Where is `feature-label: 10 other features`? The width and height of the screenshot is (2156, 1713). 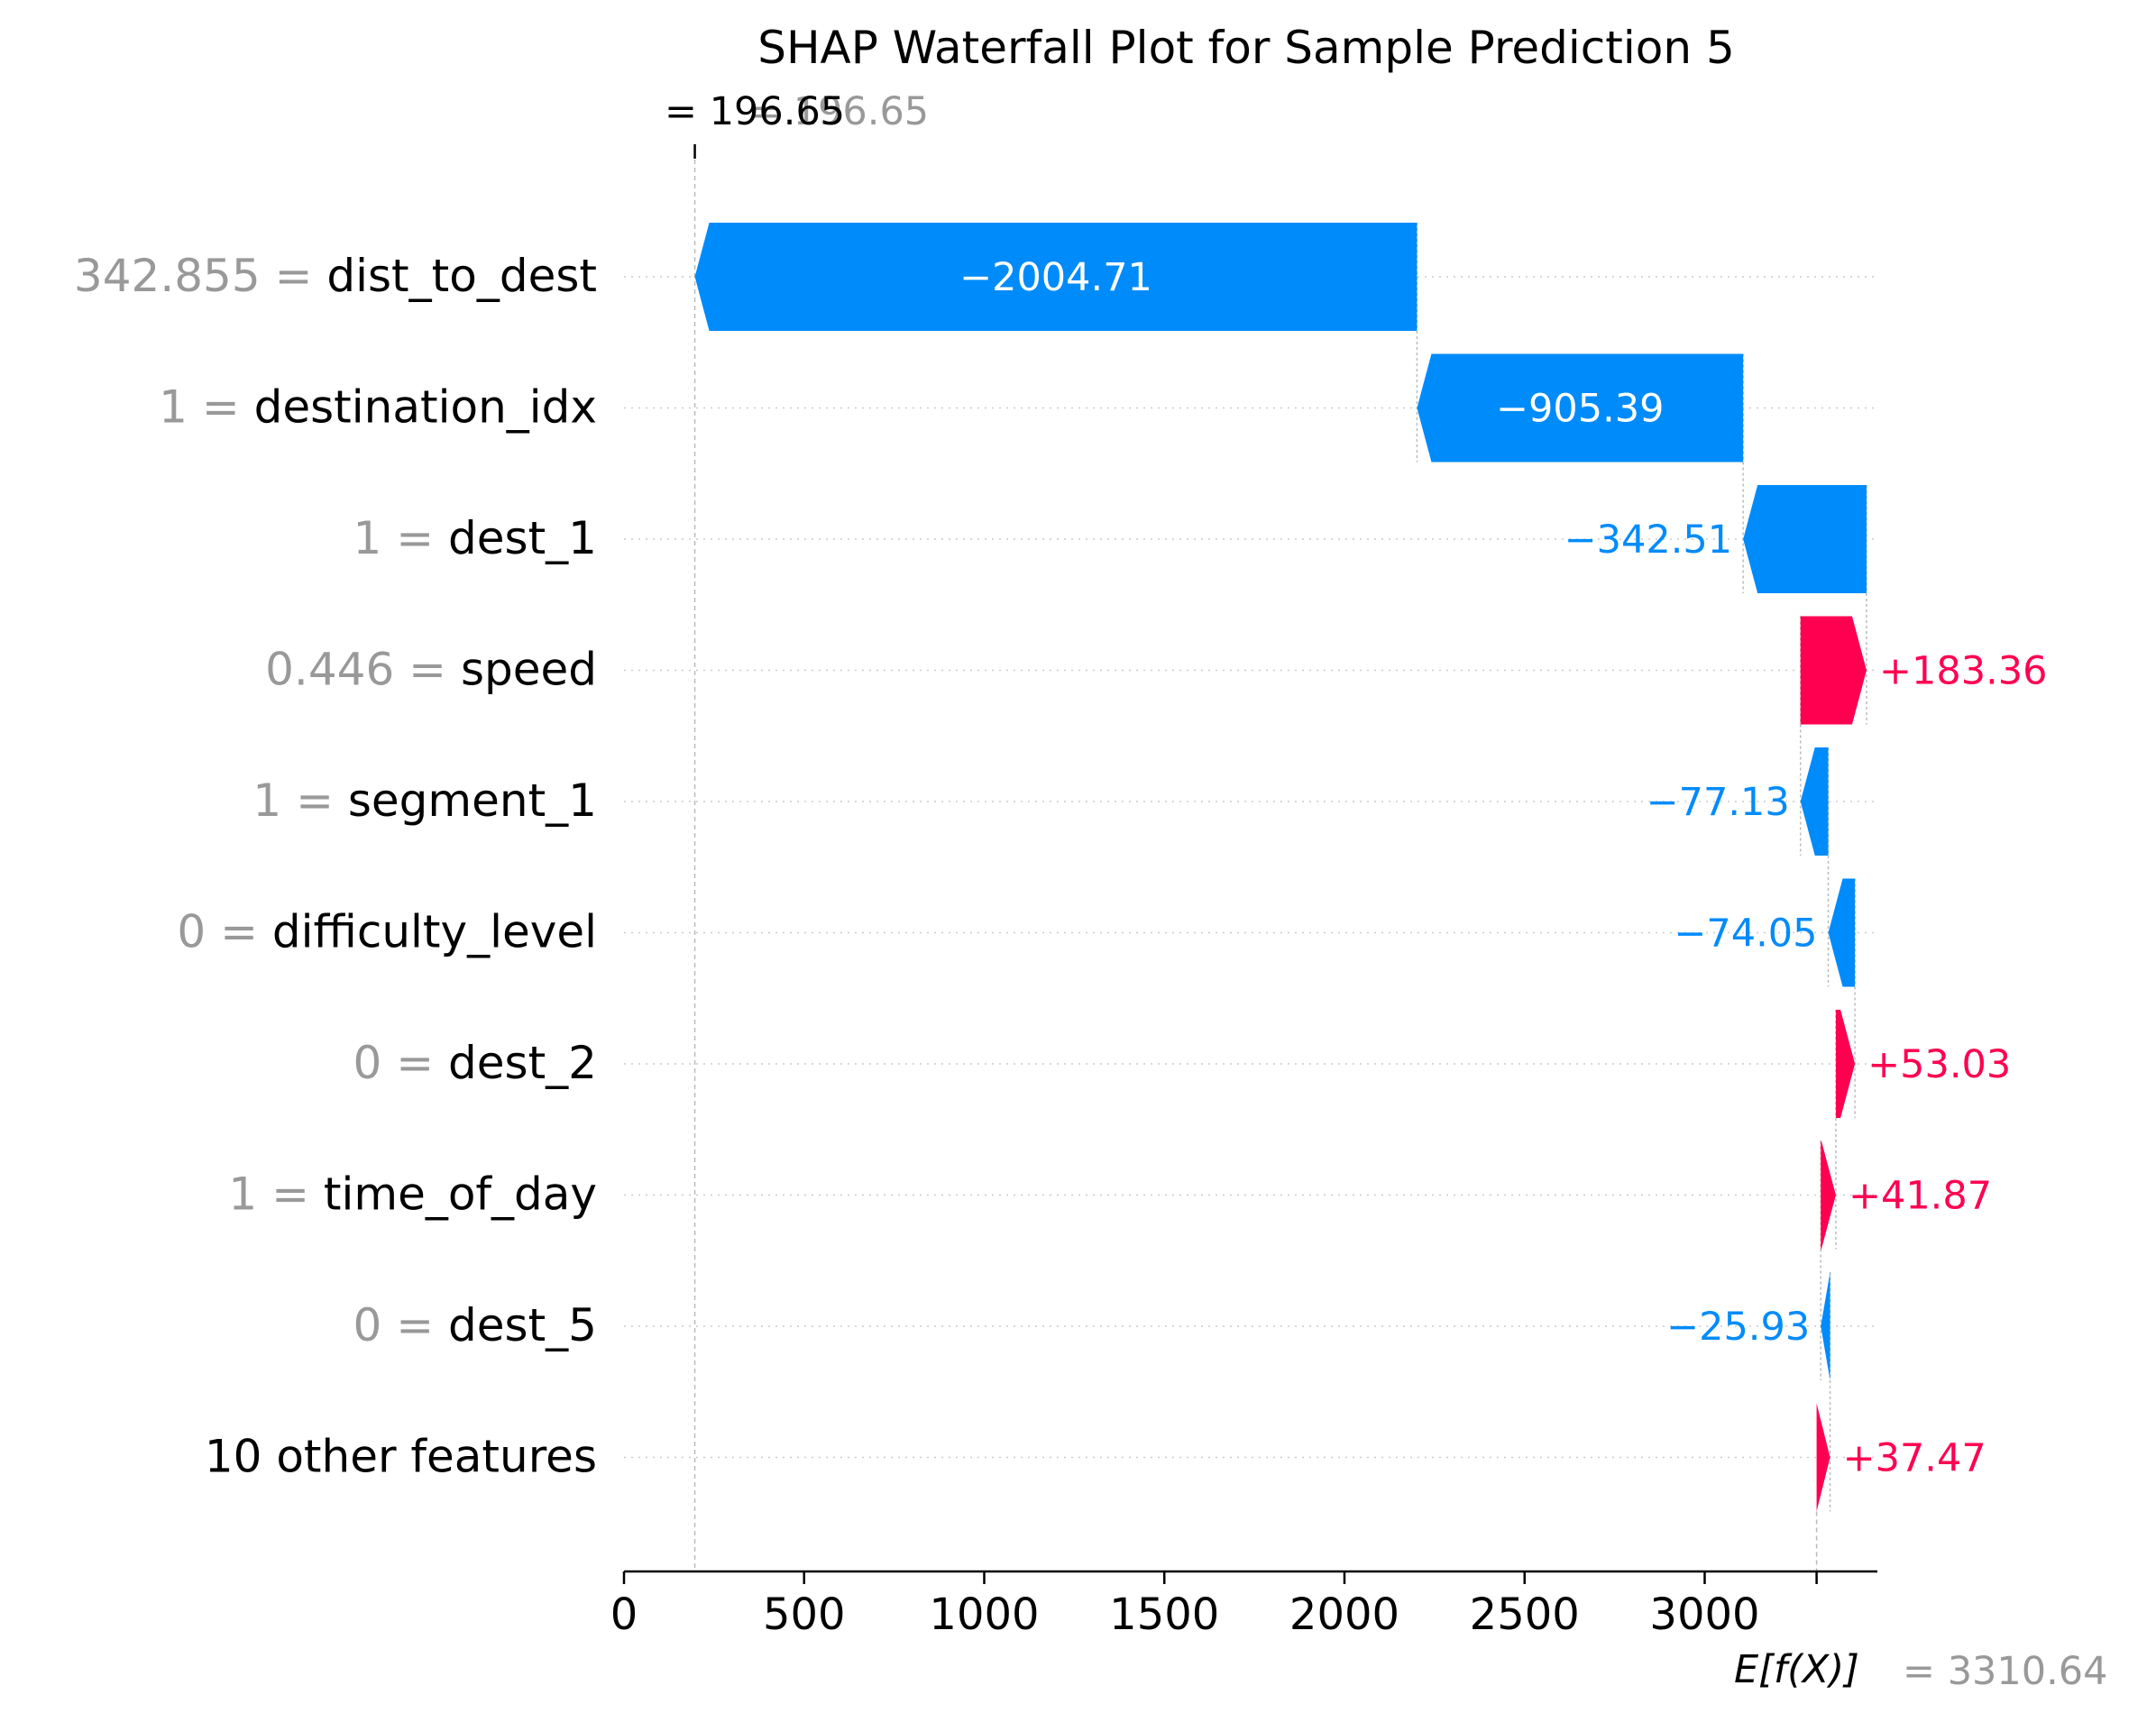
feature-label: 10 other features is located at coordinates (401, 1457).